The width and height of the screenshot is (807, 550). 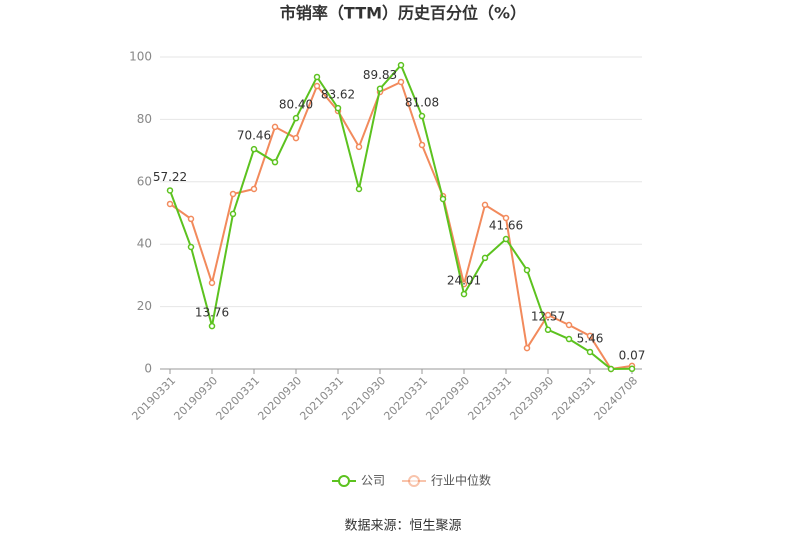 I want to click on source: 数据来源：恒生聚源, so click(x=402, y=526).